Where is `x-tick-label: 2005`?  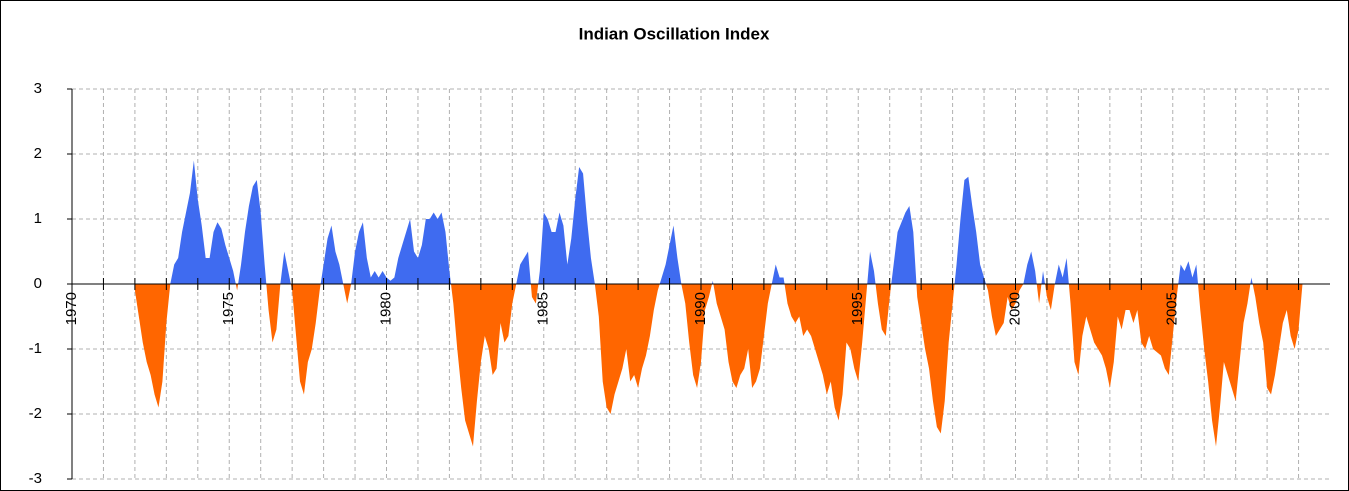 x-tick-label: 2005 is located at coordinates (1172, 308).